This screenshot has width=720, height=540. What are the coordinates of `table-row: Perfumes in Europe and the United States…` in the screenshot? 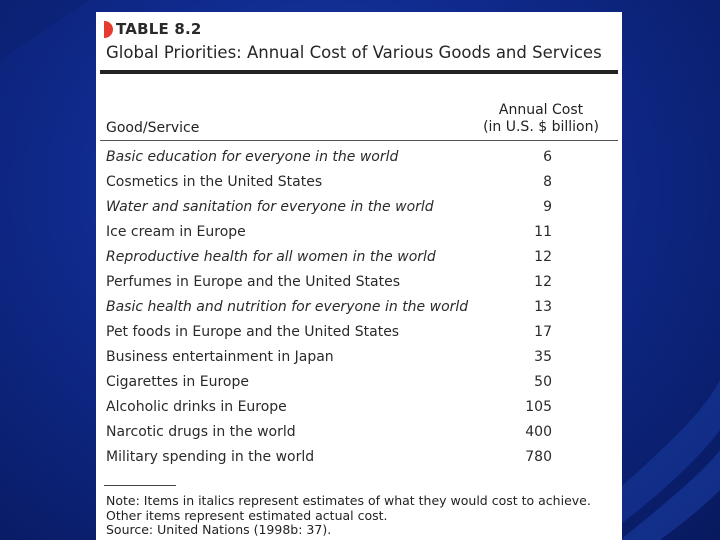 It's located at (356, 284).